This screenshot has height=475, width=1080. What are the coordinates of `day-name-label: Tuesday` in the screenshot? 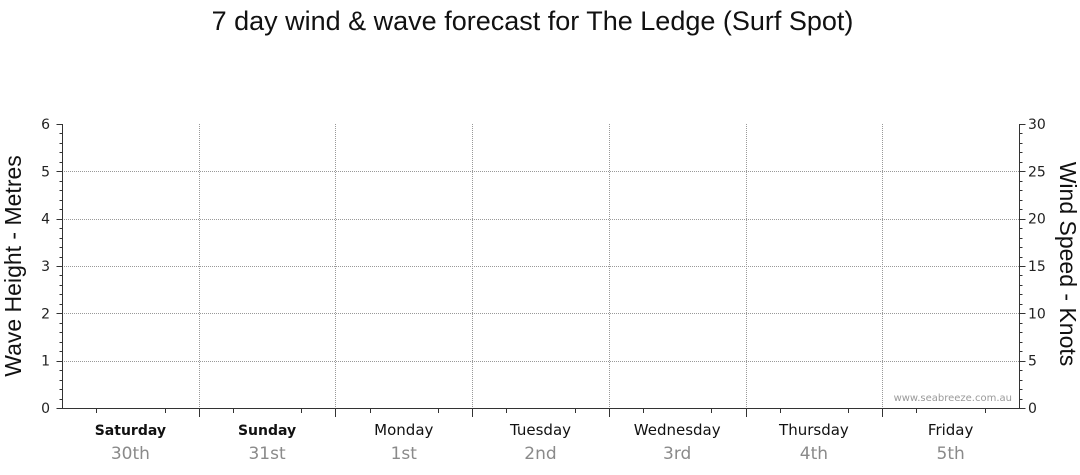 It's located at (540, 430).